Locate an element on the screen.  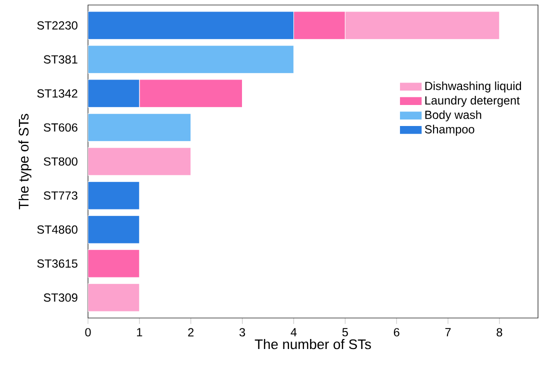
legend-label: Dishwashing liquid is located at coordinates (473, 86).